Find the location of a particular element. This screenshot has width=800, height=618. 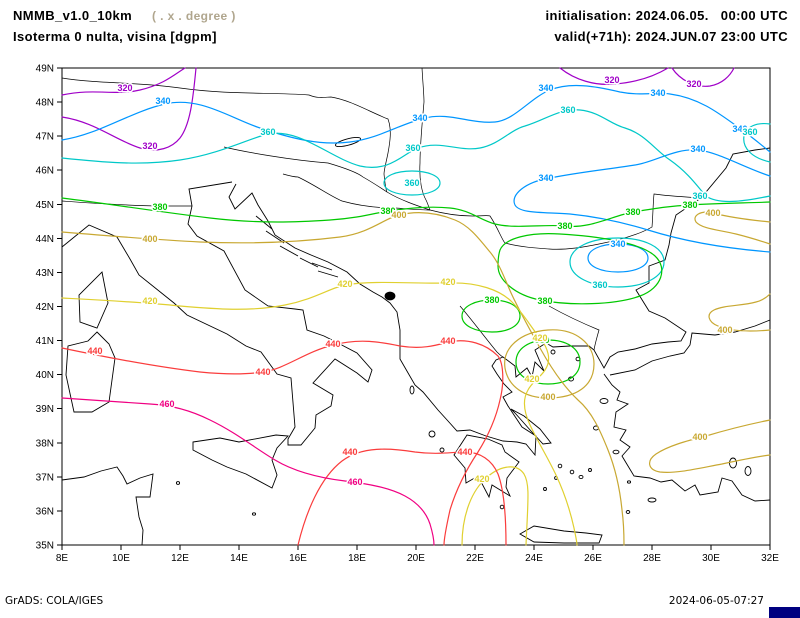

y-axis-label: 45N is located at coordinates (45, 205).